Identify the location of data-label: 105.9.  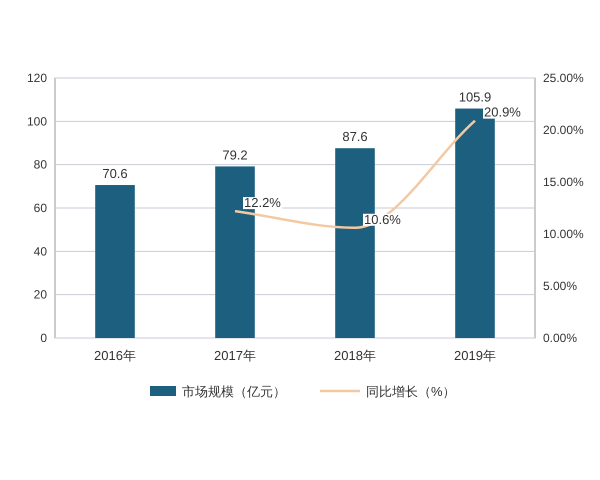
(475, 97).